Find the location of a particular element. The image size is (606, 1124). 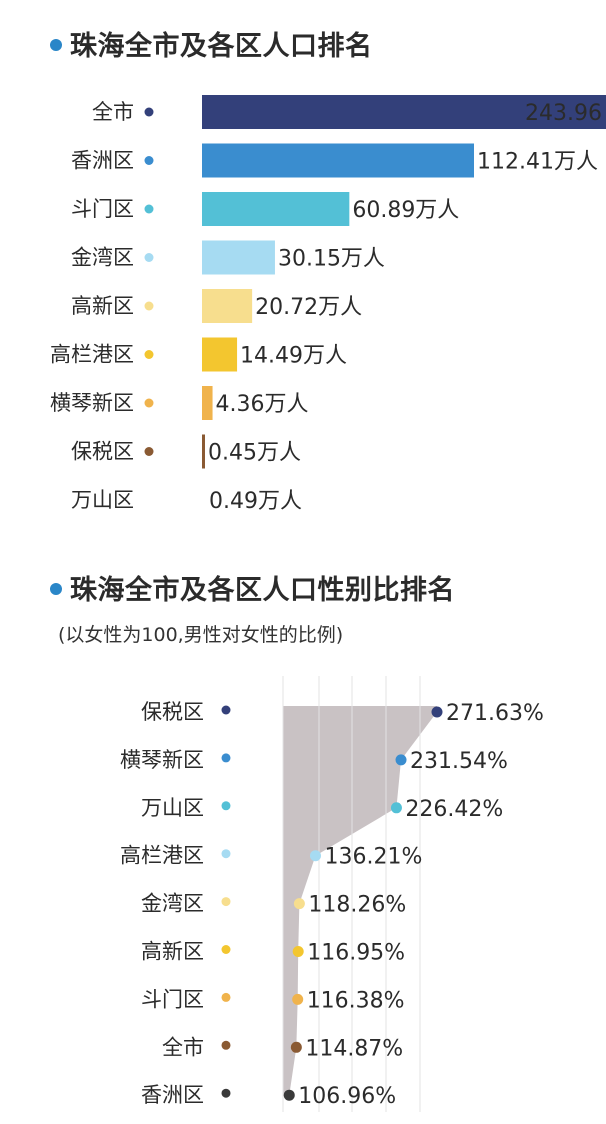

bar-row: 金湾区 30.15万人 is located at coordinates (228, 257).